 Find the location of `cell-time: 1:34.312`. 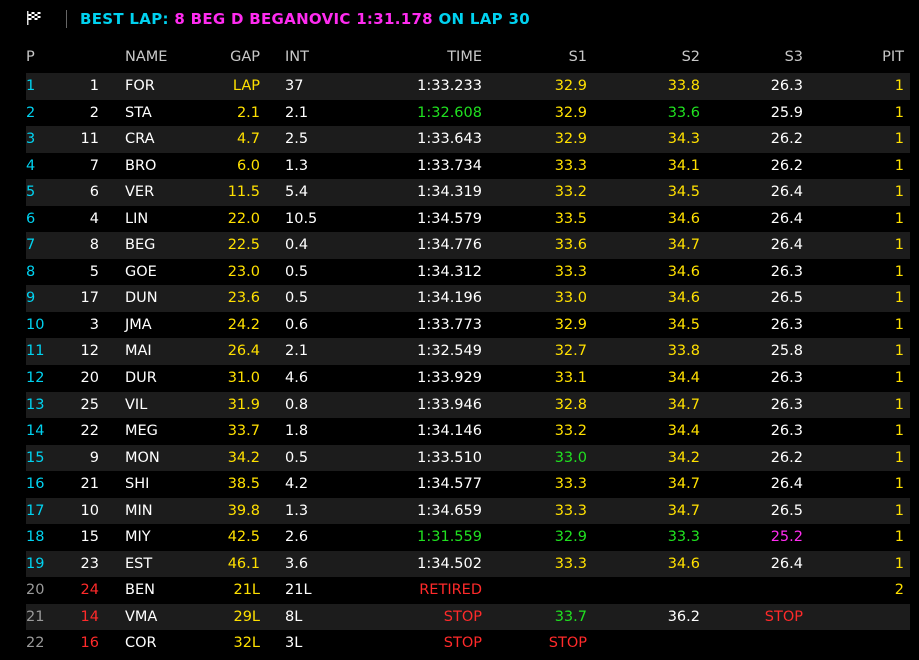

cell-time: 1:34.312 is located at coordinates (449, 271).